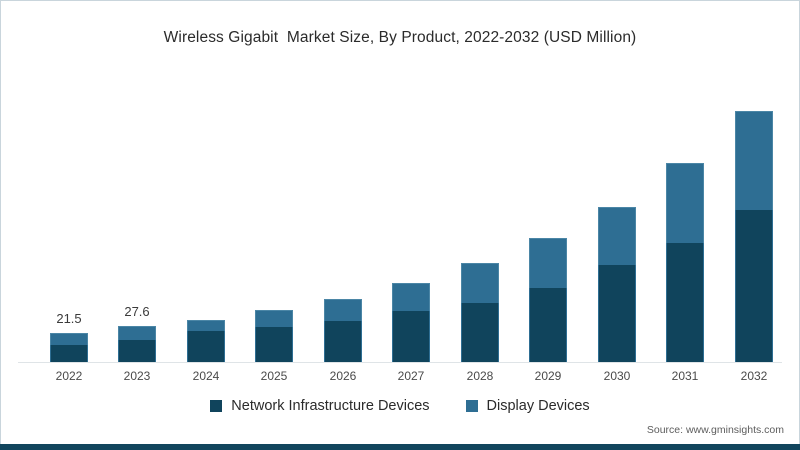  Describe the element at coordinates (69, 318) in the screenshot. I see `bar-value-label: 21.5` at that location.